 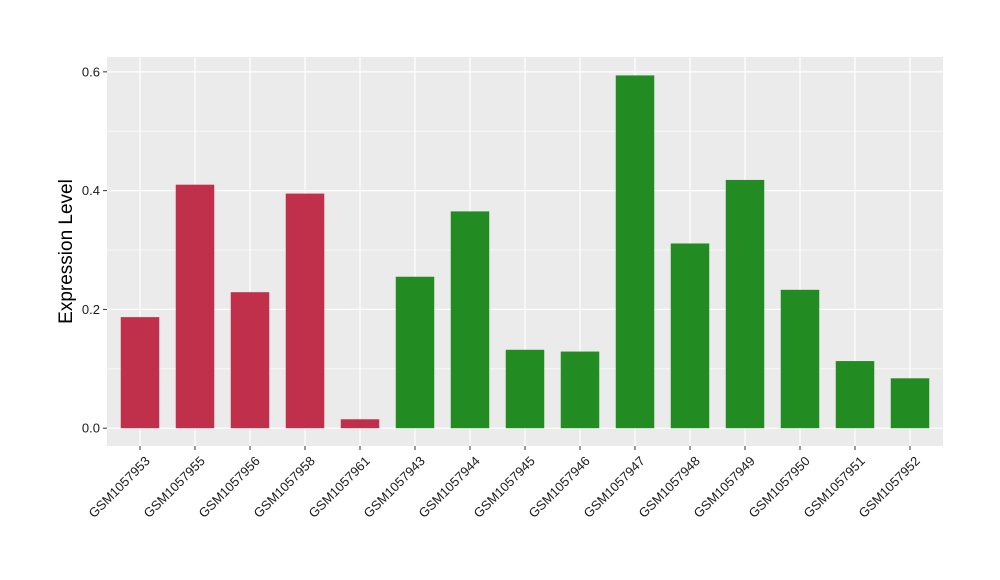 What do you see at coordinates (525, 389) in the screenshot?
I see `bar-GSM1057945` at bounding box center [525, 389].